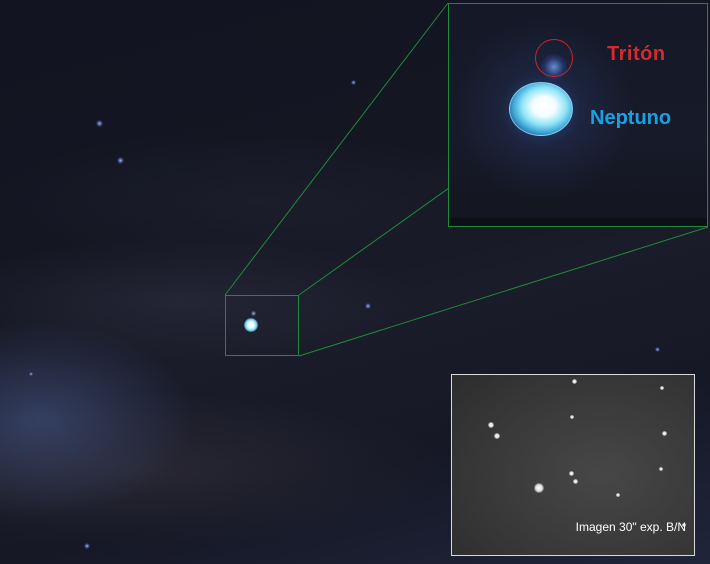  What do you see at coordinates (630, 527) in the screenshot?
I see `bw-caption: Imagen 30" exp. B/N` at bounding box center [630, 527].